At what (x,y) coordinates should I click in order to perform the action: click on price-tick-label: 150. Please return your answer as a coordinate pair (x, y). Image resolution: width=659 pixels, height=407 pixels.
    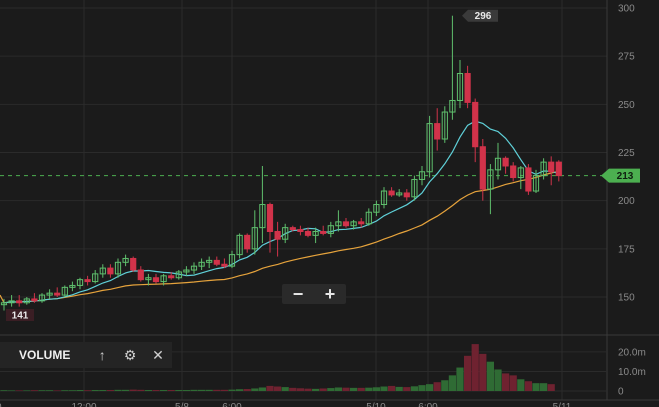
    Looking at the image, I should click on (626, 298).